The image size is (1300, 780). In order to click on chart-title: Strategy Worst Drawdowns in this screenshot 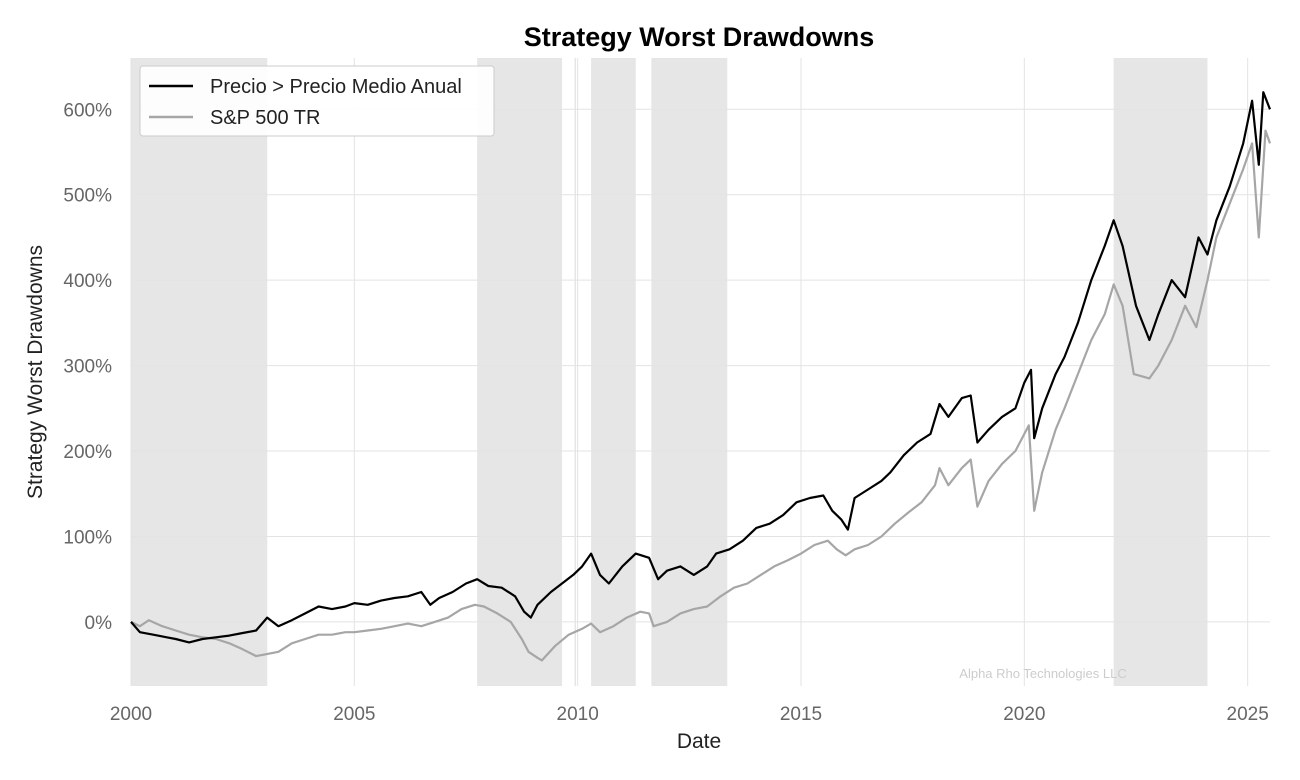, I will do `click(699, 37)`.